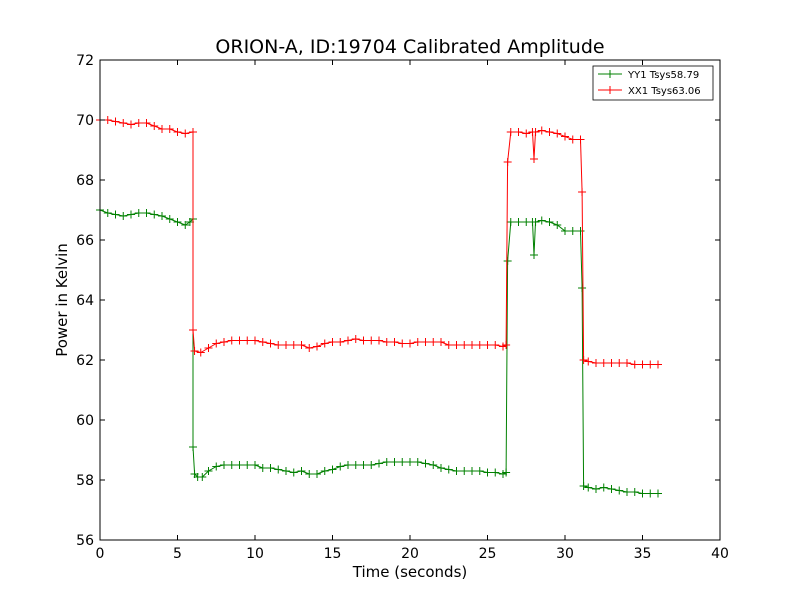 The image size is (800, 600). Describe the element at coordinates (85, 121) in the screenshot. I see `y-tick-label: 70` at that location.